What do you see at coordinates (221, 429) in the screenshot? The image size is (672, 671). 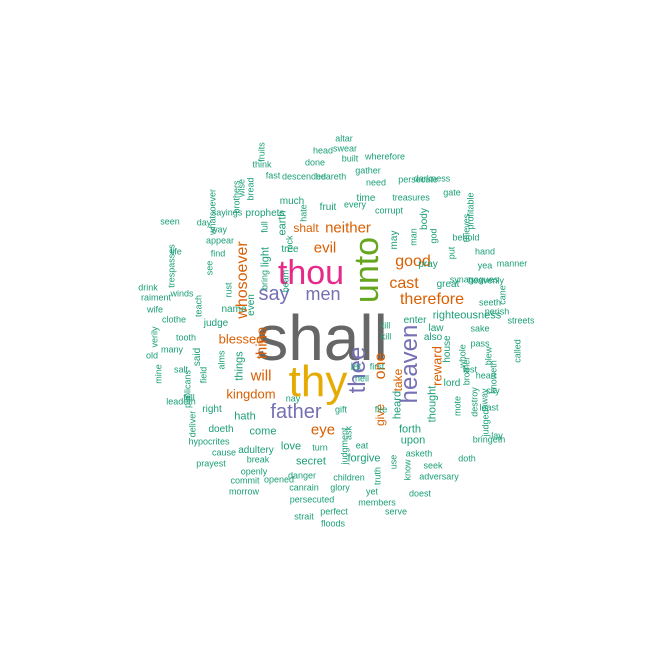 I see `word-doeth: doeth` at bounding box center [221, 429].